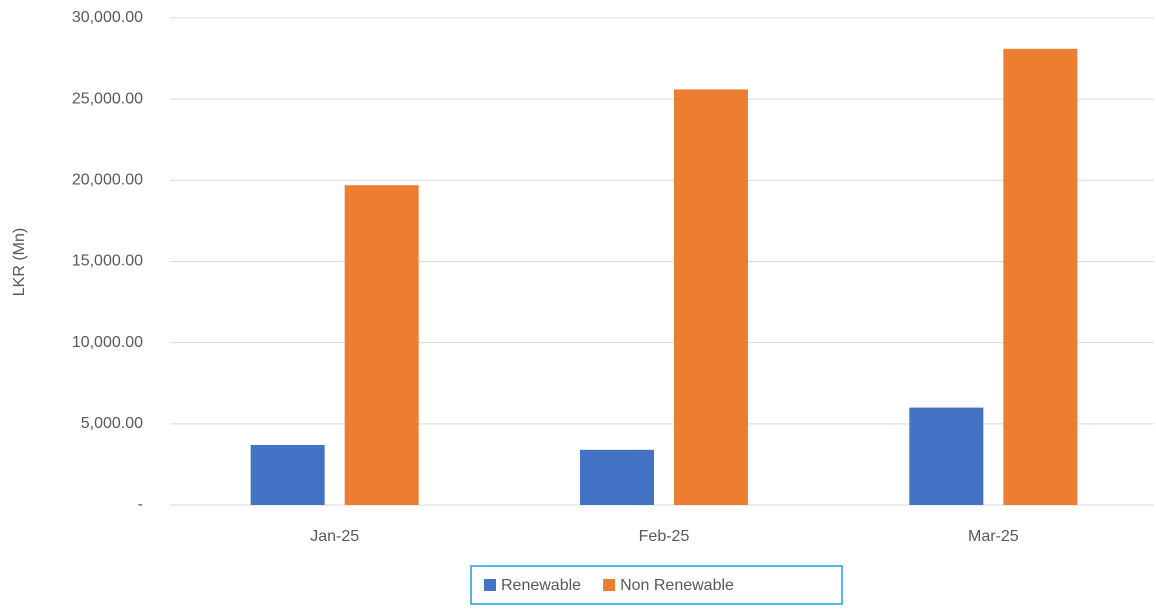  Describe the element at coordinates (541, 585) in the screenshot. I see `legend-label: Renewable` at that location.